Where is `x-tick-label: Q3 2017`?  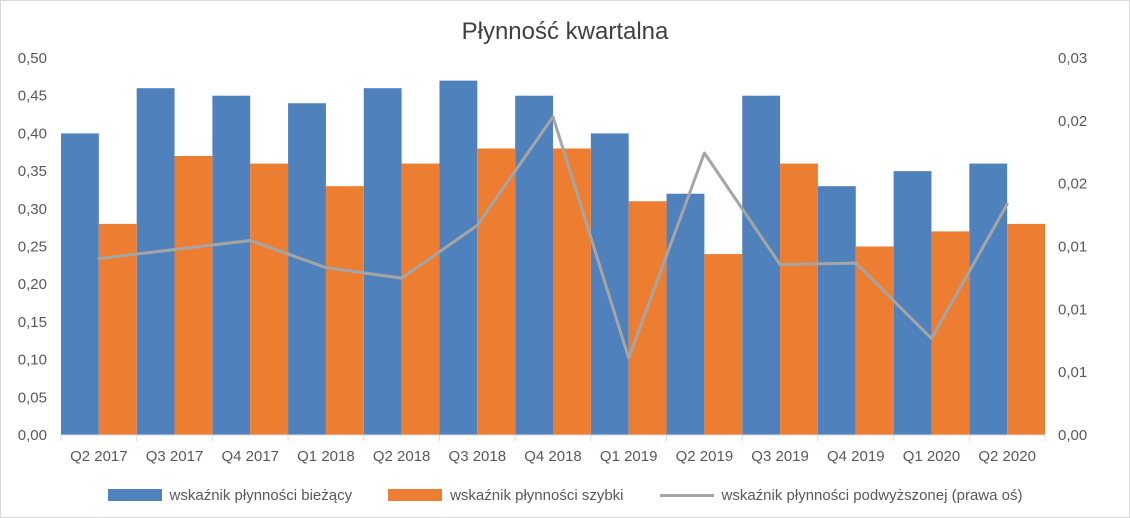 x-tick-label: Q3 2017 is located at coordinates (175, 456).